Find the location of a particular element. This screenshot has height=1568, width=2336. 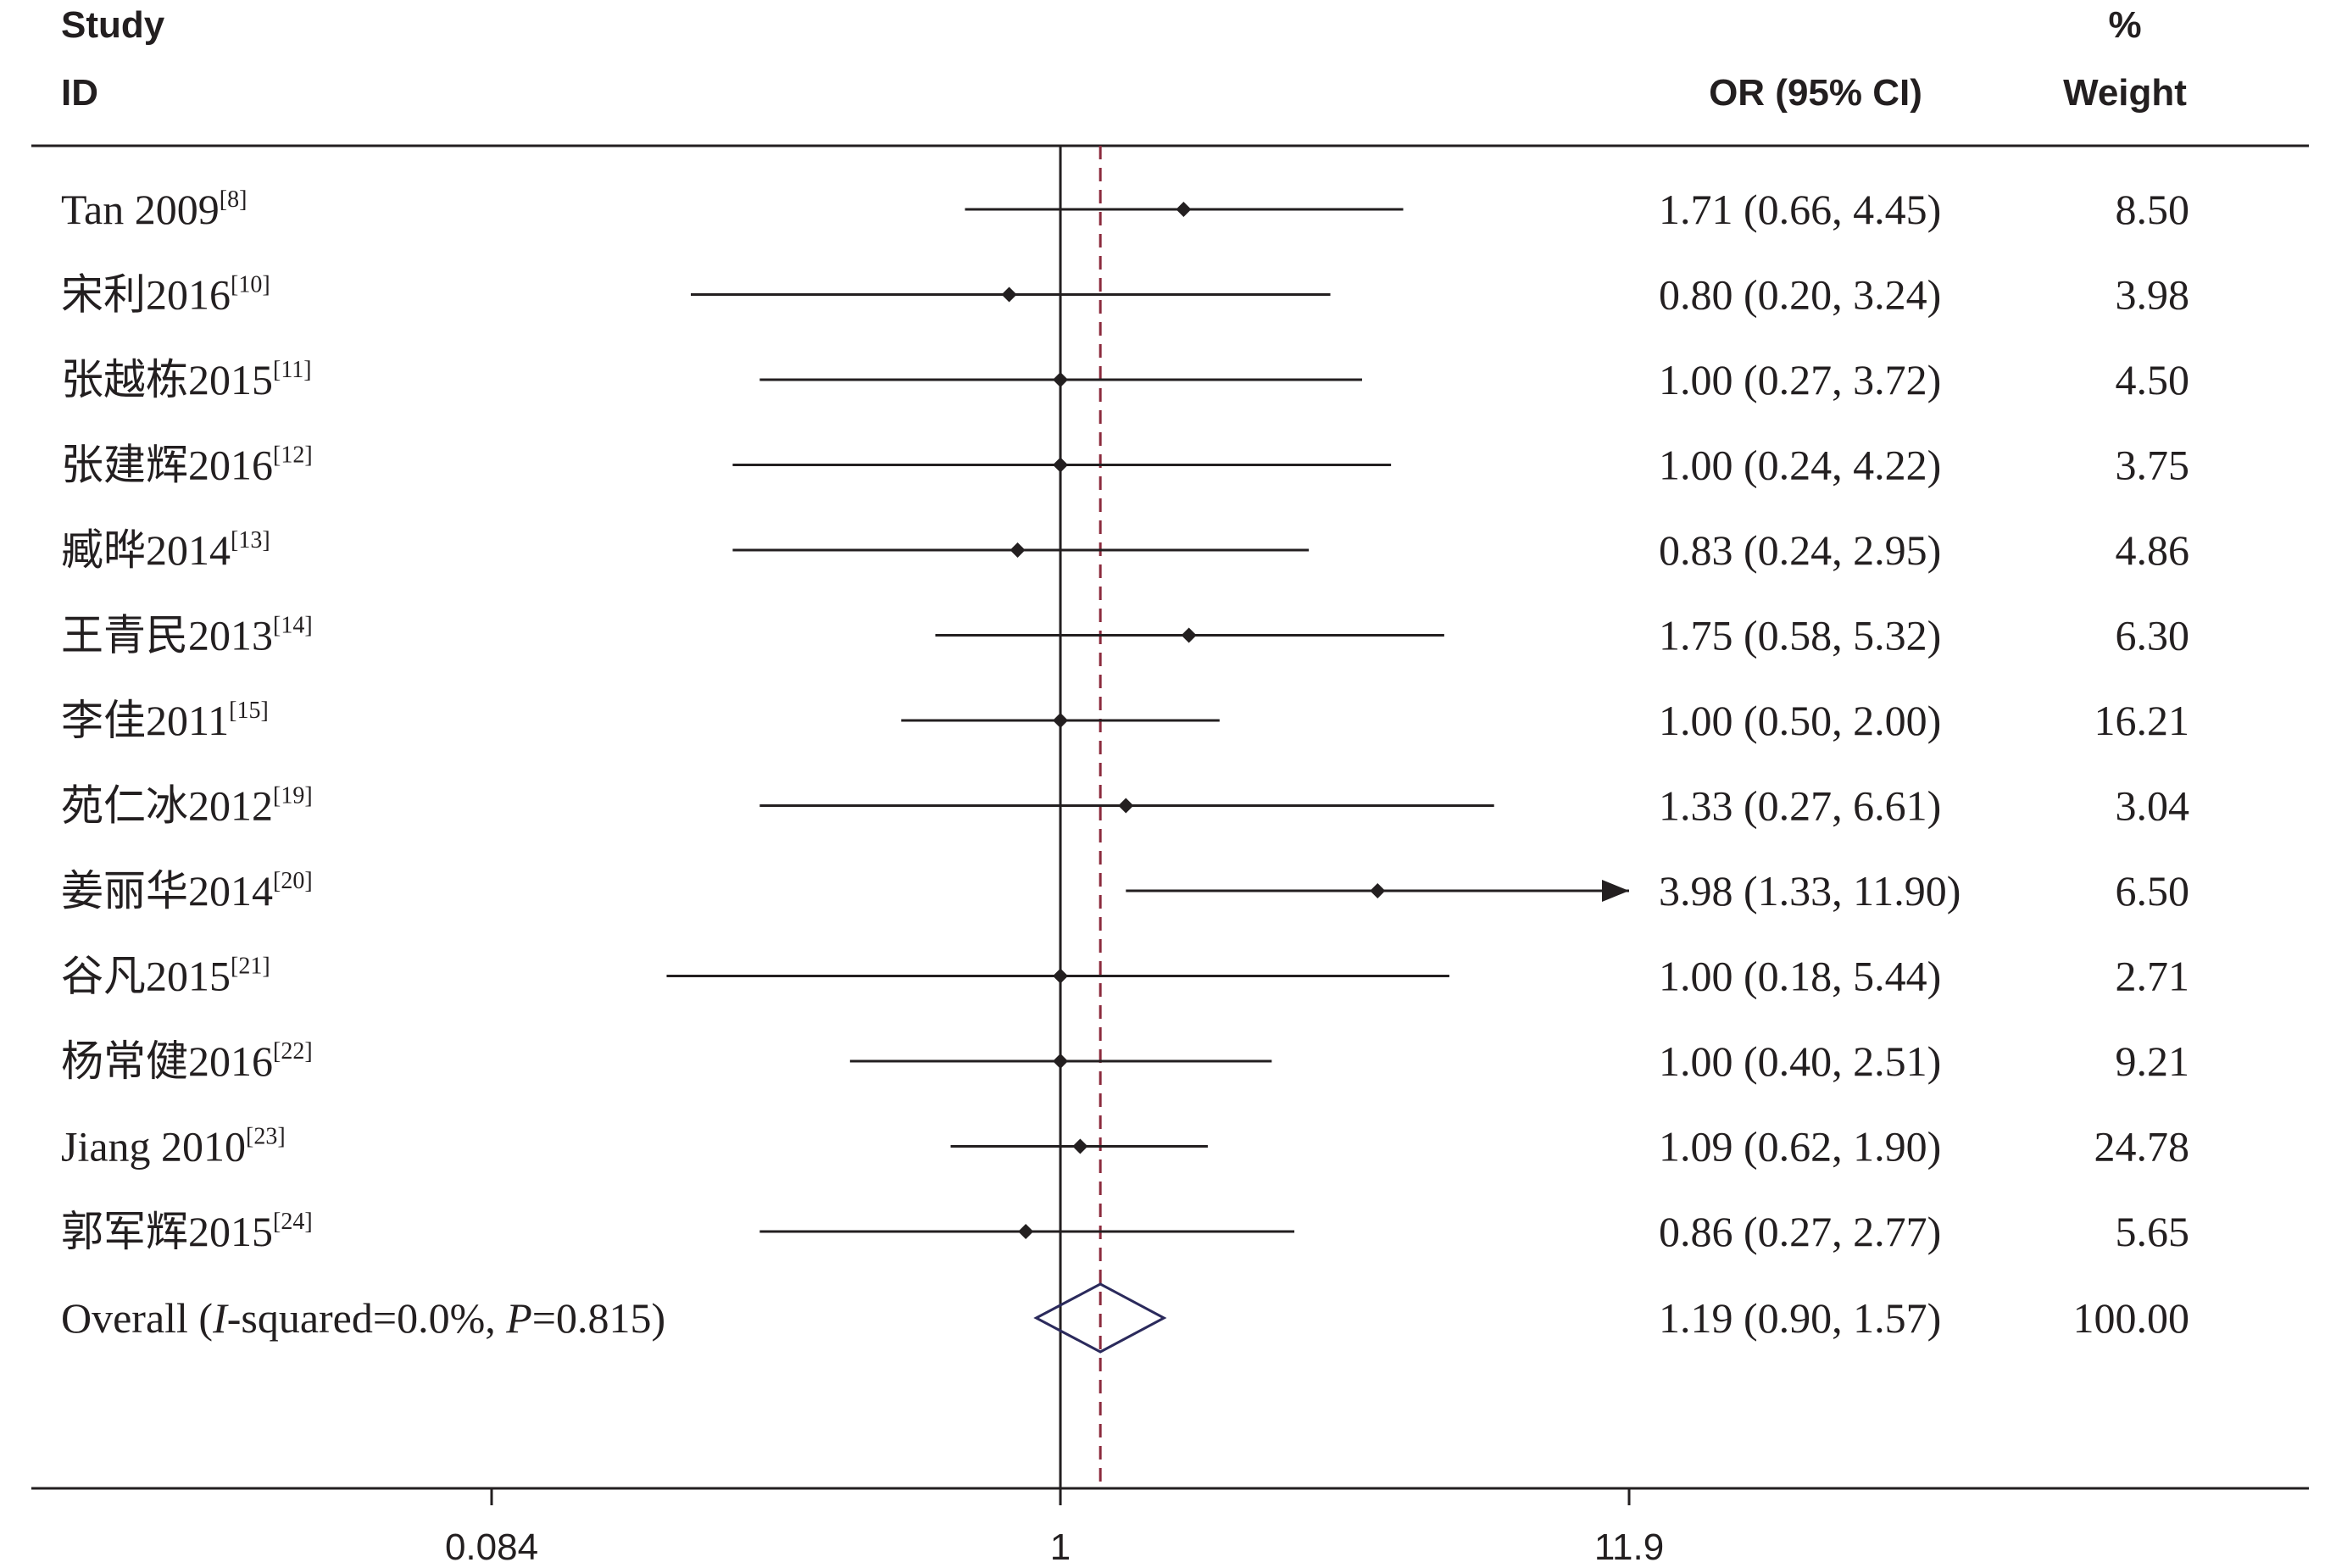

study-label: 李佳2011[15] is located at coordinates (165, 720).